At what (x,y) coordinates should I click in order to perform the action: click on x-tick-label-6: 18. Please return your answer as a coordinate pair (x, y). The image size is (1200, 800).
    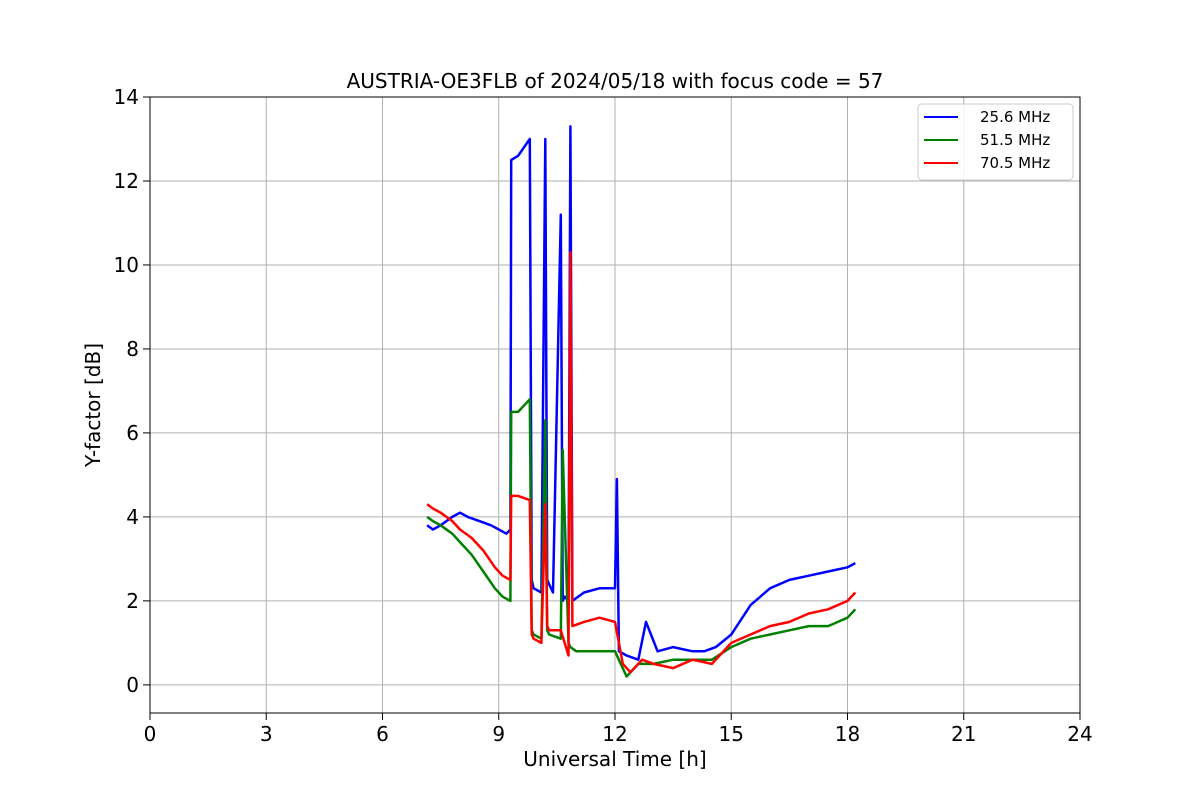
    Looking at the image, I should click on (847, 734).